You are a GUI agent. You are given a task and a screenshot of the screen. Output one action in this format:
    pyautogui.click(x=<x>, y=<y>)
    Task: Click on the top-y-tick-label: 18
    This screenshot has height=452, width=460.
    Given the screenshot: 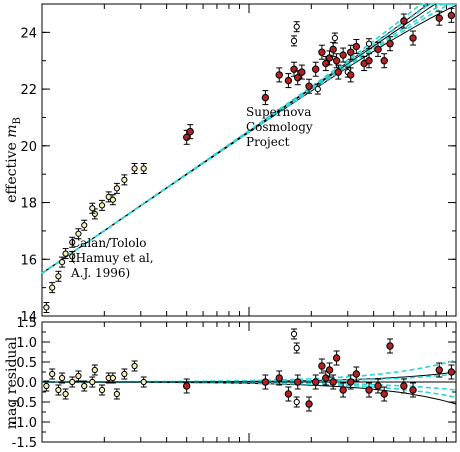 What is the action you would take?
    pyautogui.click(x=28, y=204)
    